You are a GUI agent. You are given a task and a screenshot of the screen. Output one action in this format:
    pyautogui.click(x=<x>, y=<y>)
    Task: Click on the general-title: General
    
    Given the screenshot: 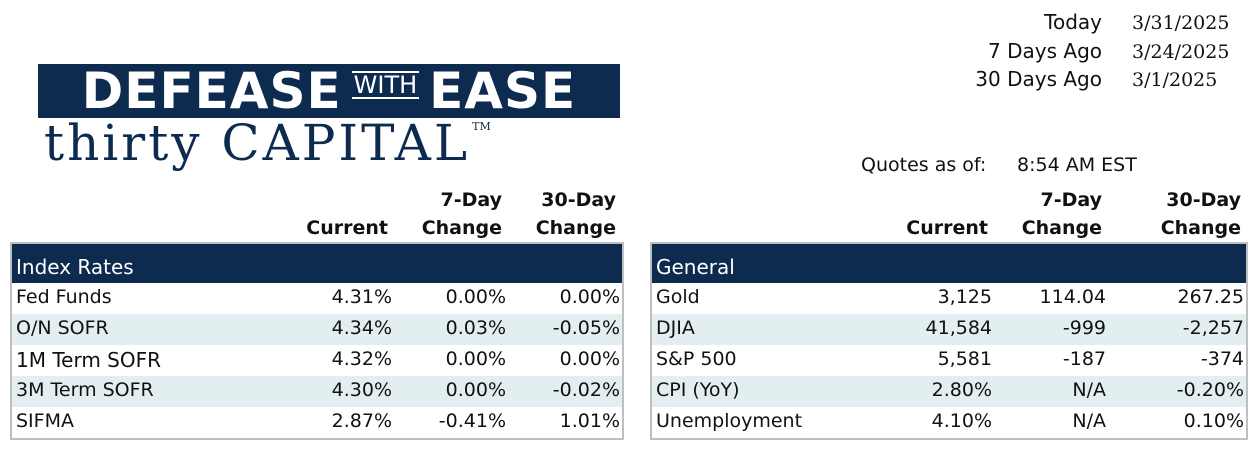 What is the action you would take?
    pyautogui.click(x=949, y=263)
    